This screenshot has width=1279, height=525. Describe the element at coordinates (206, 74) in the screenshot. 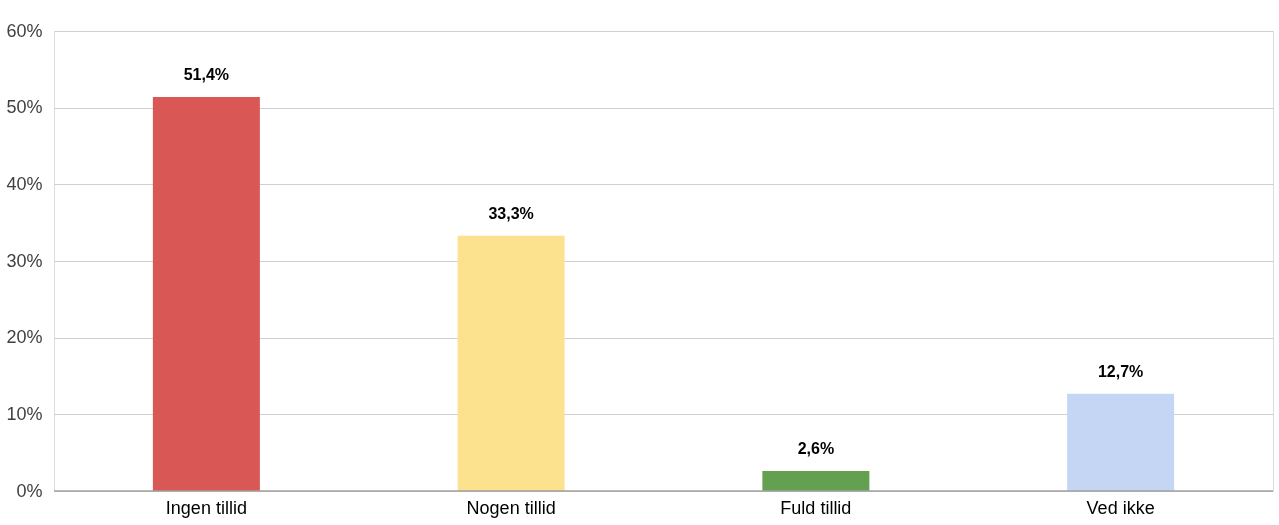

I see `data-label: 51,4%` at that location.